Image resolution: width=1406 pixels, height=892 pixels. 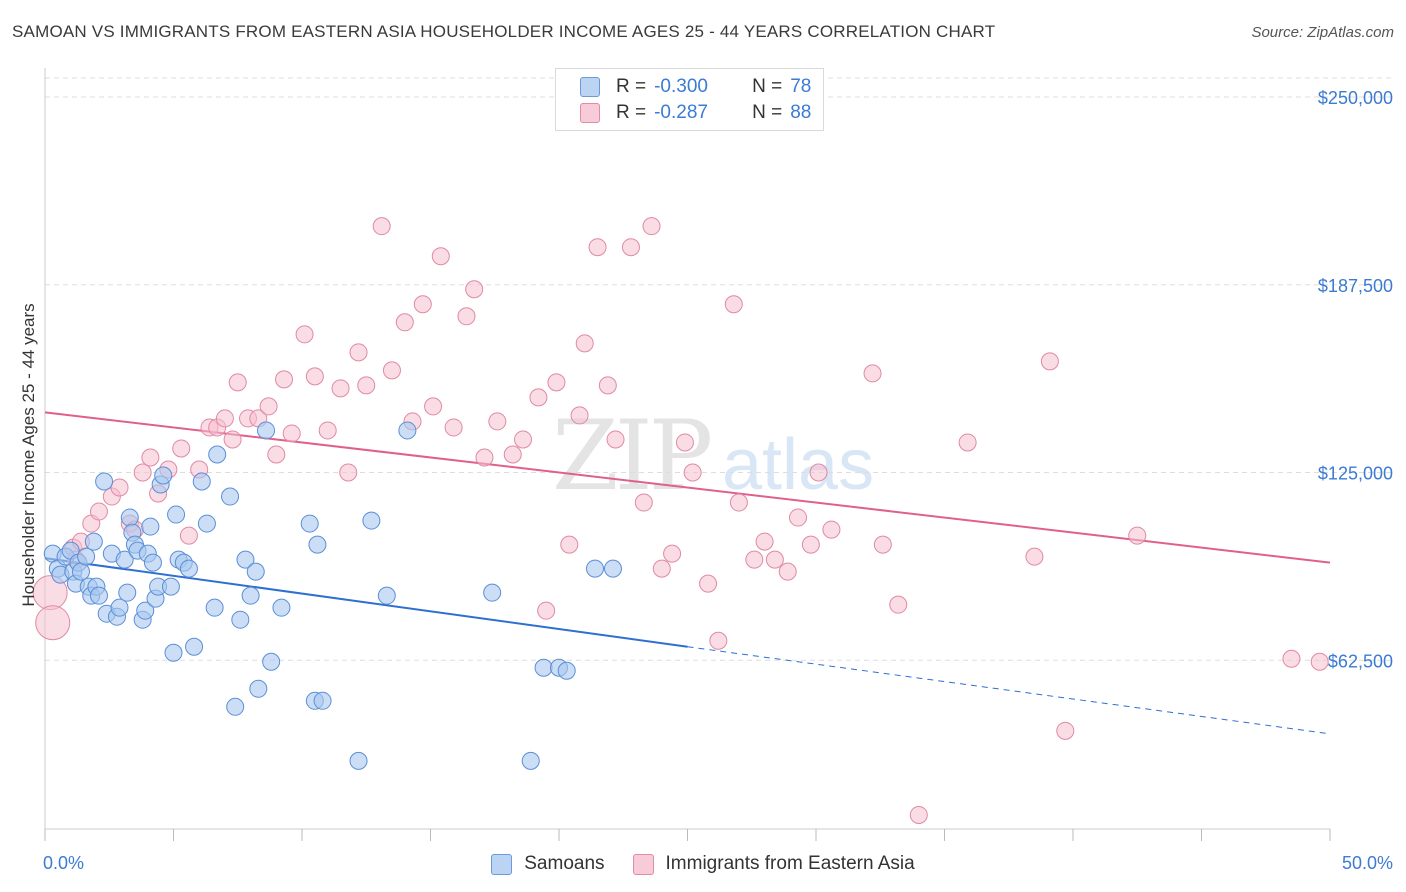 What do you see at coordinates (564, 863) in the screenshot?
I see `legend-label: Samoans` at bounding box center [564, 863].